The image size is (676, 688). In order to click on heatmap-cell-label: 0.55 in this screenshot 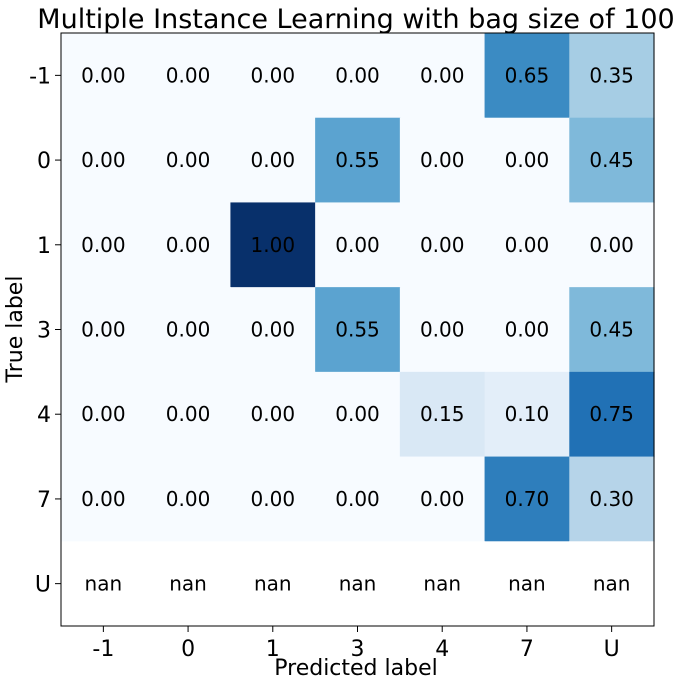, I will do `click(357, 330)`.